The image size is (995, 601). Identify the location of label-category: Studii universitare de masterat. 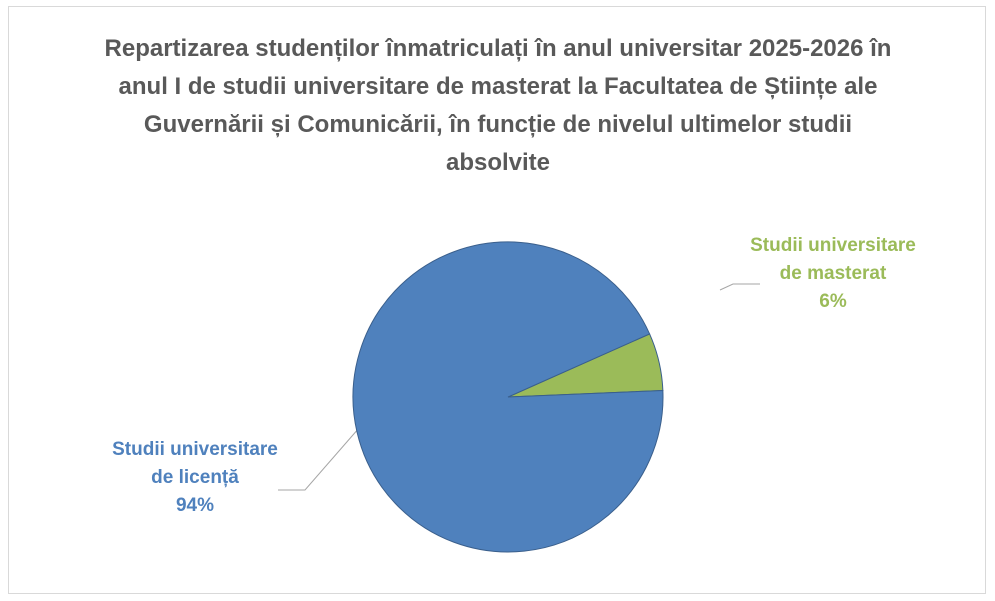
(833, 259).